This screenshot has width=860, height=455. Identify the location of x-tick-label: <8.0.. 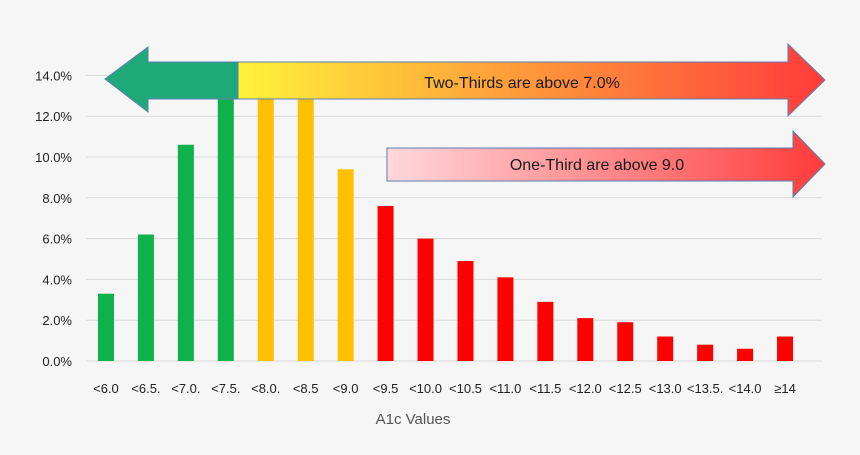
(265, 388).